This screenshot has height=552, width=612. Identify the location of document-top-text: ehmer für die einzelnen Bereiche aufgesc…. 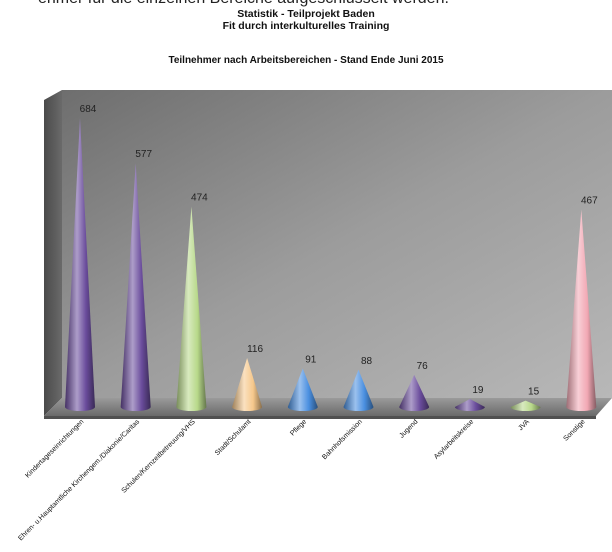
(243, 4).